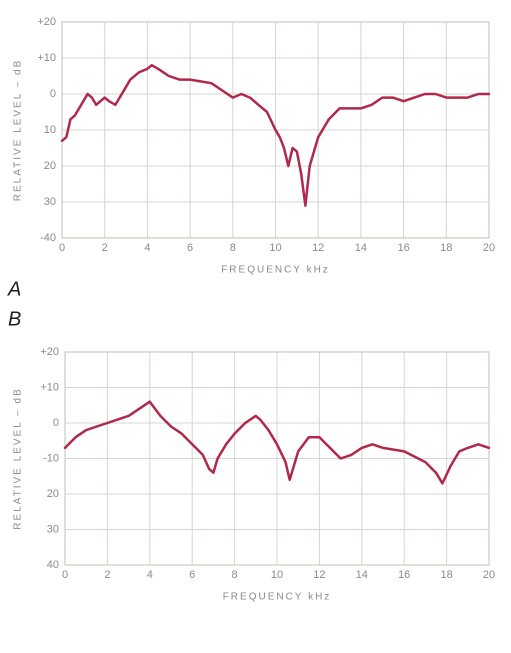  Describe the element at coordinates (14, 319) in the screenshot. I see `panel-label: B` at that location.